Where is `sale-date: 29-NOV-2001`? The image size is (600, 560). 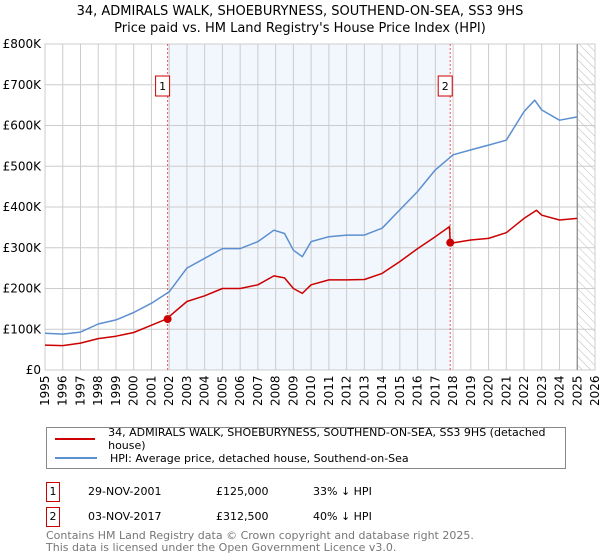
sale-date: 29-NOV-2001 is located at coordinates (125, 491).